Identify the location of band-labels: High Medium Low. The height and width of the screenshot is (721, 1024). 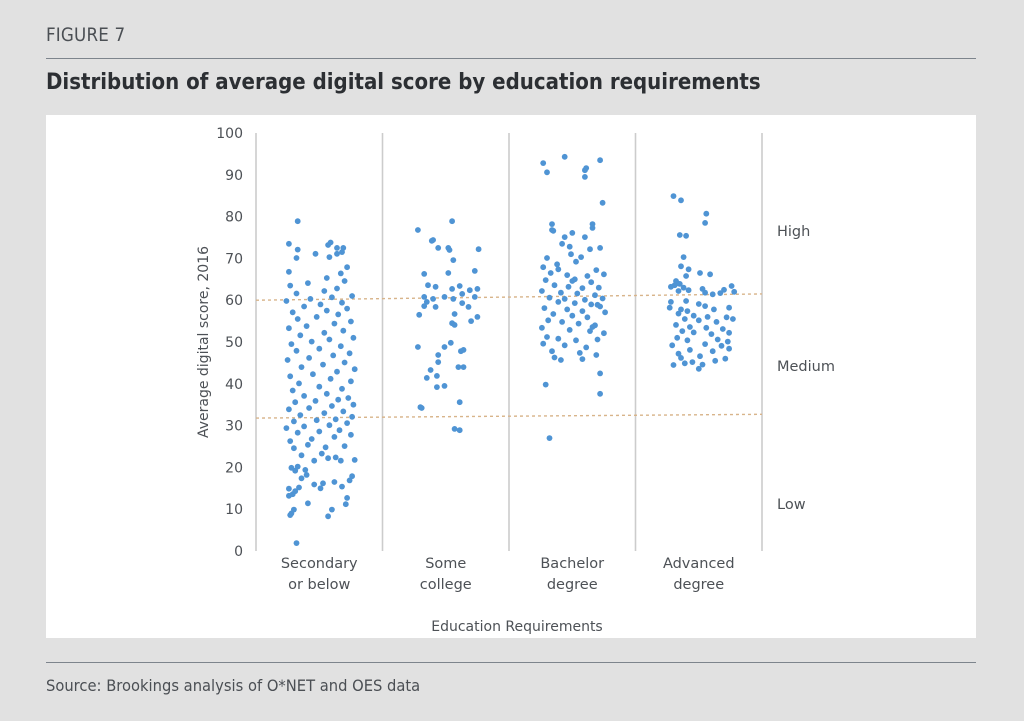
(806, 368).